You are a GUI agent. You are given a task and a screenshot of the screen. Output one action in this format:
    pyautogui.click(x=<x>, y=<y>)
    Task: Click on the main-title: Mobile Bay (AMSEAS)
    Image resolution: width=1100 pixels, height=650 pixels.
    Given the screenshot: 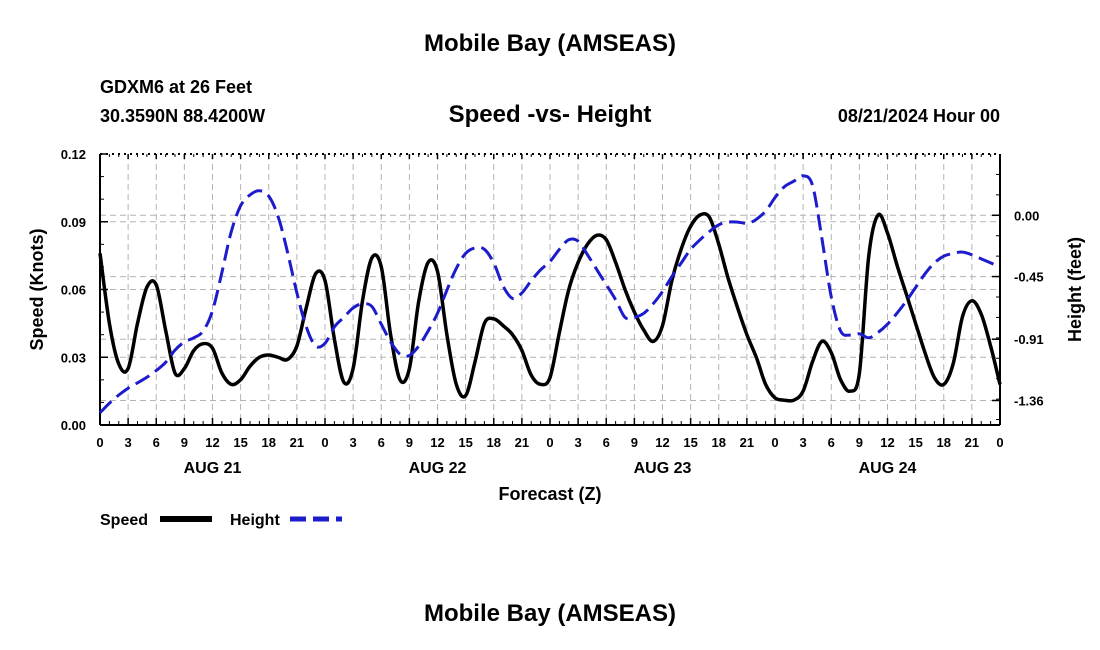 What is the action you would take?
    pyautogui.click(x=550, y=43)
    